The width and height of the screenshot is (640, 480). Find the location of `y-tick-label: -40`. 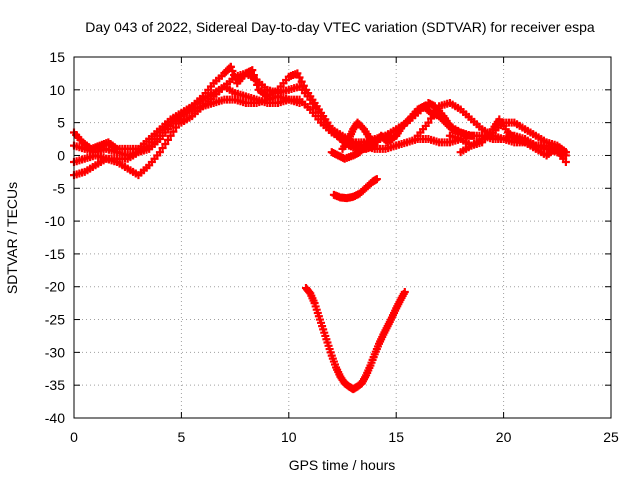

y-tick-label: -40 is located at coordinates (55, 418).